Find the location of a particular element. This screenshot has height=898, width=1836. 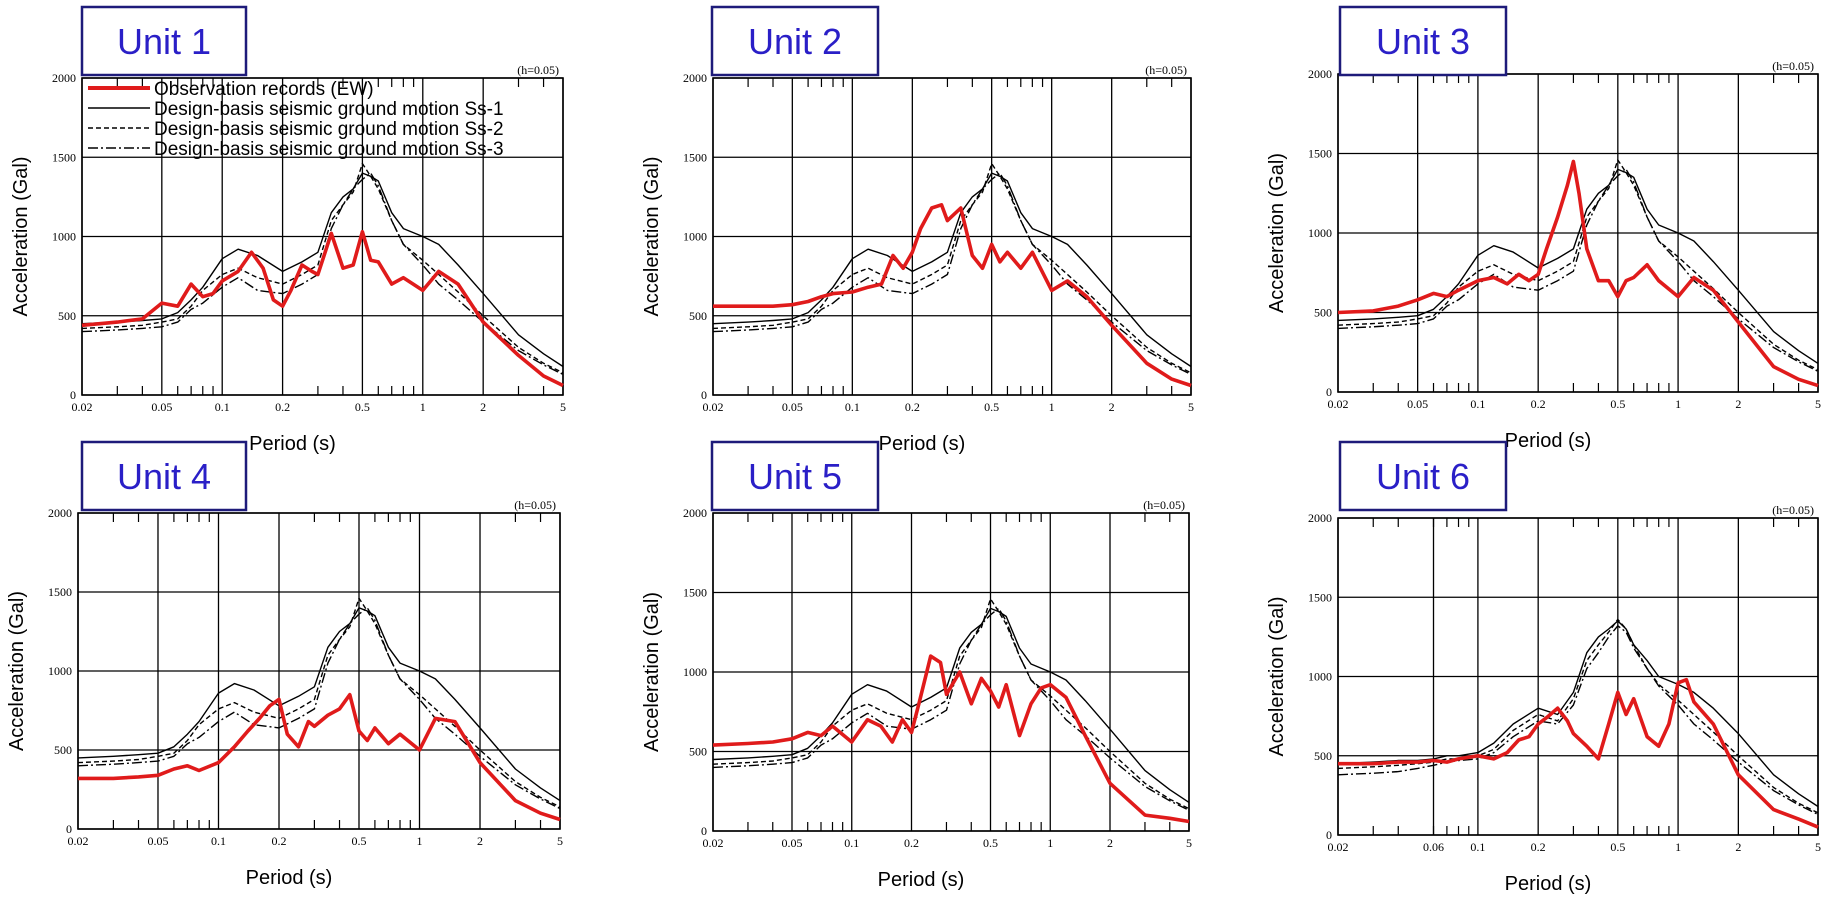

unit-title: Unit 6 is located at coordinates (1423, 476).